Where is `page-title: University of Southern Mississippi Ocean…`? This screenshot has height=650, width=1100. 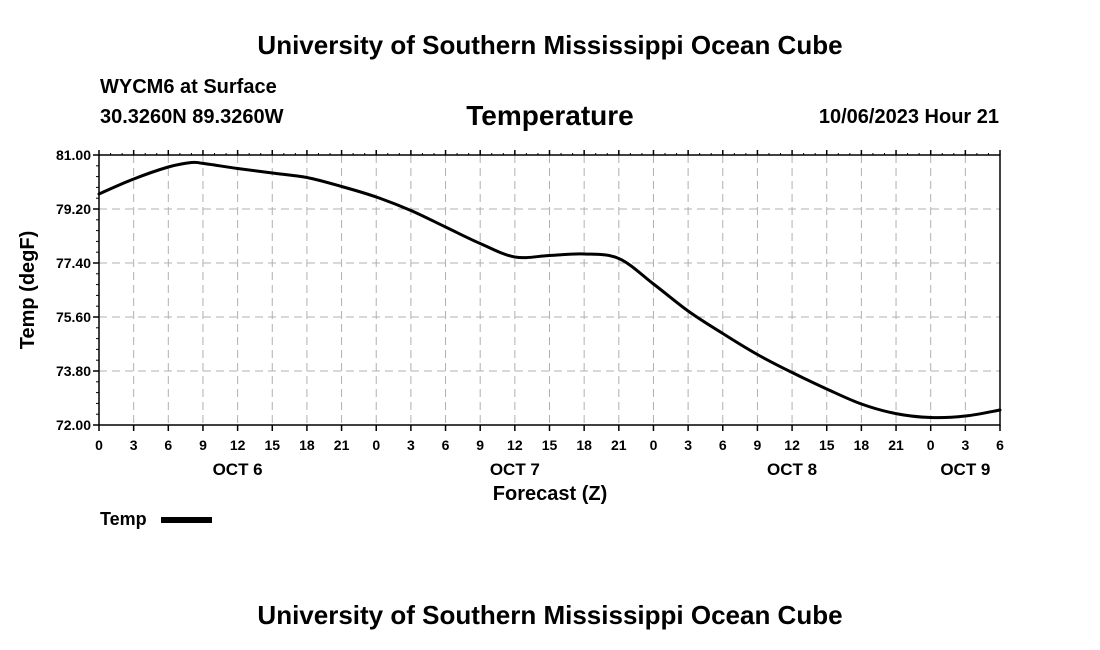 page-title: University of Southern Mississippi Ocean… is located at coordinates (550, 45).